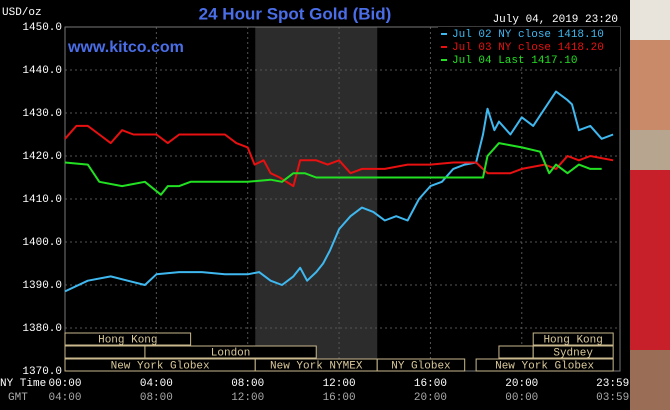 The image size is (670, 410). I want to click on site-label: www.kitco.com, so click(125, 47).